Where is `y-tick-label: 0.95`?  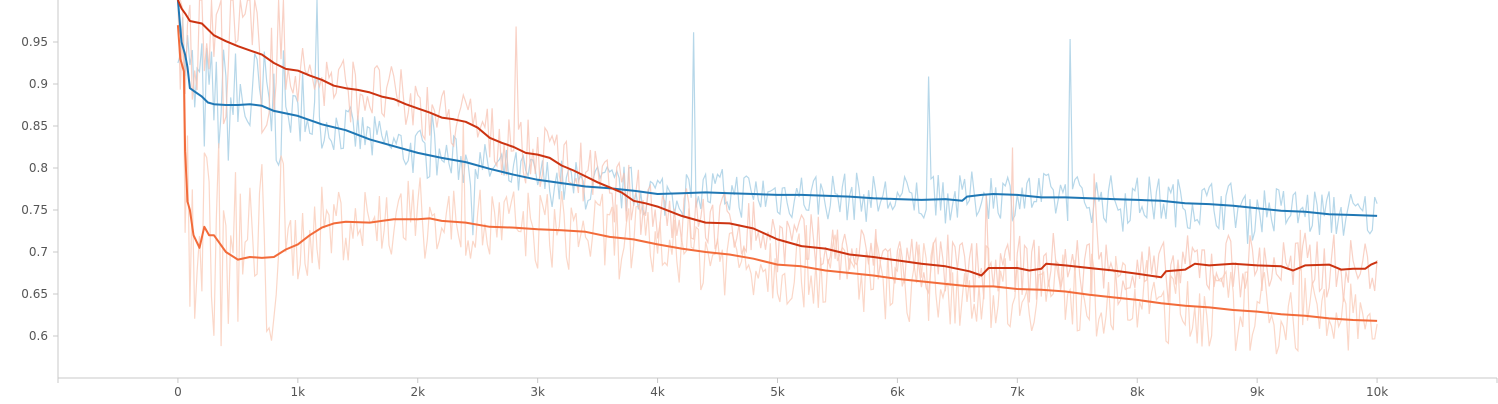
y-tick-label: 0.95 is located at coordinates (34, 42).